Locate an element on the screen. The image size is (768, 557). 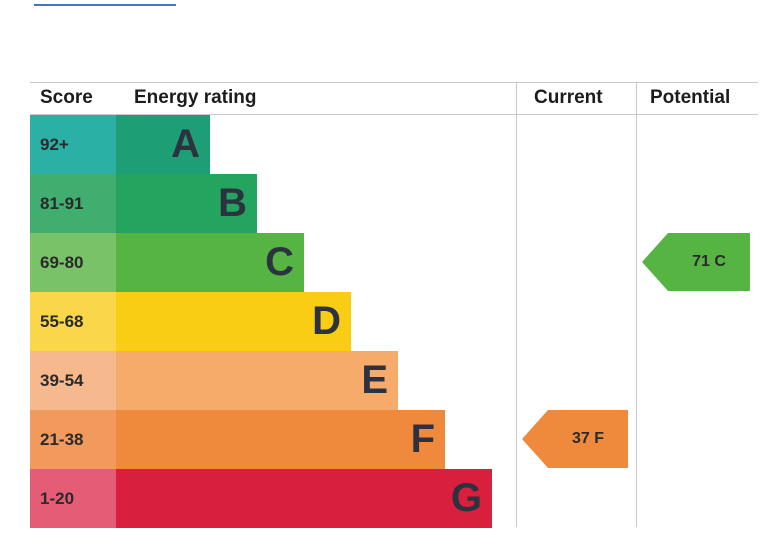
rating-row-e: 39-54 E is located at coordinates (214, 380).